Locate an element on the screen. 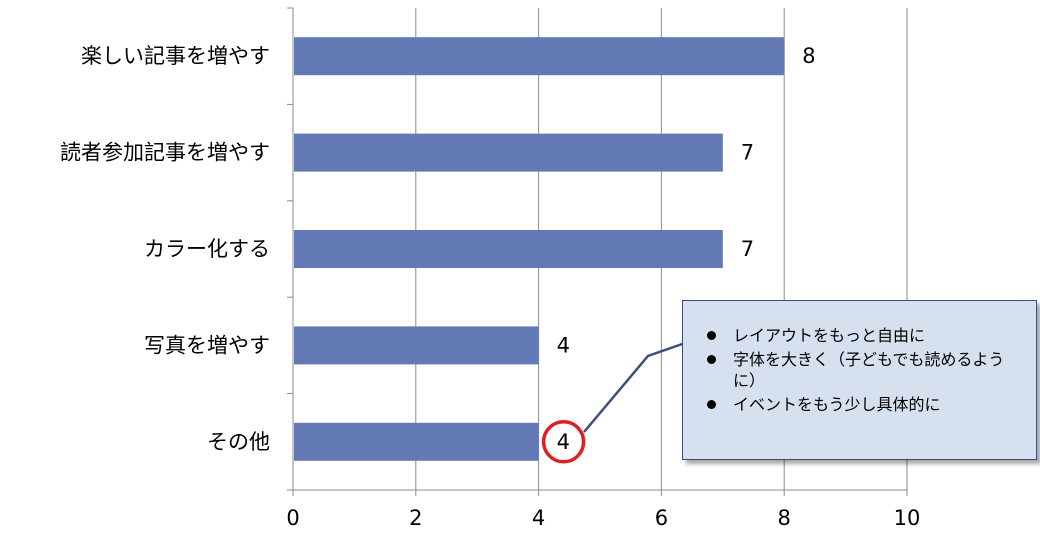 Image resolution: width=1040 pixels, height=534 pixels. x-tick-label: 10 is located at coordinates (907, 518).